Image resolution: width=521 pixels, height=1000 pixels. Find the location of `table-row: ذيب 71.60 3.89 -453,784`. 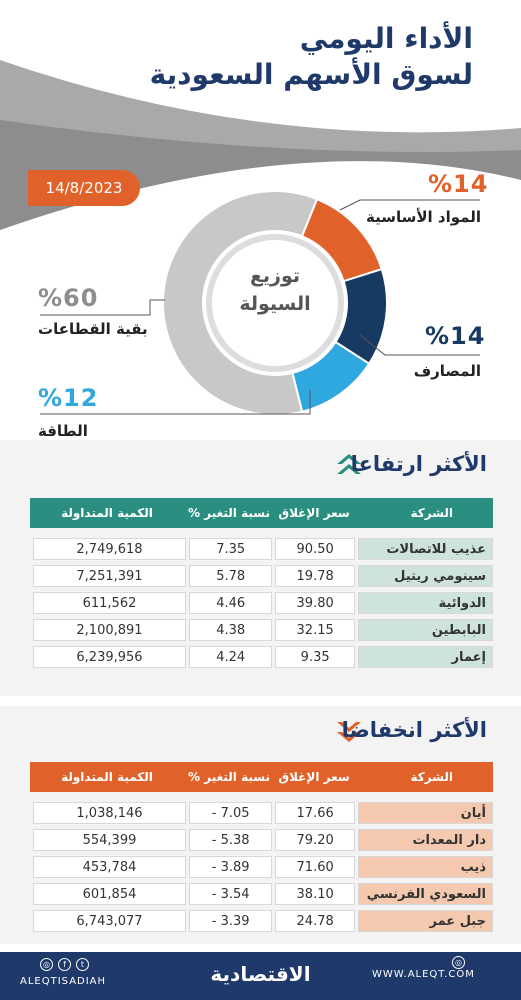

table-row: ذيب 71.60 3.89 -453,784 is located at coordinates (261, 867).